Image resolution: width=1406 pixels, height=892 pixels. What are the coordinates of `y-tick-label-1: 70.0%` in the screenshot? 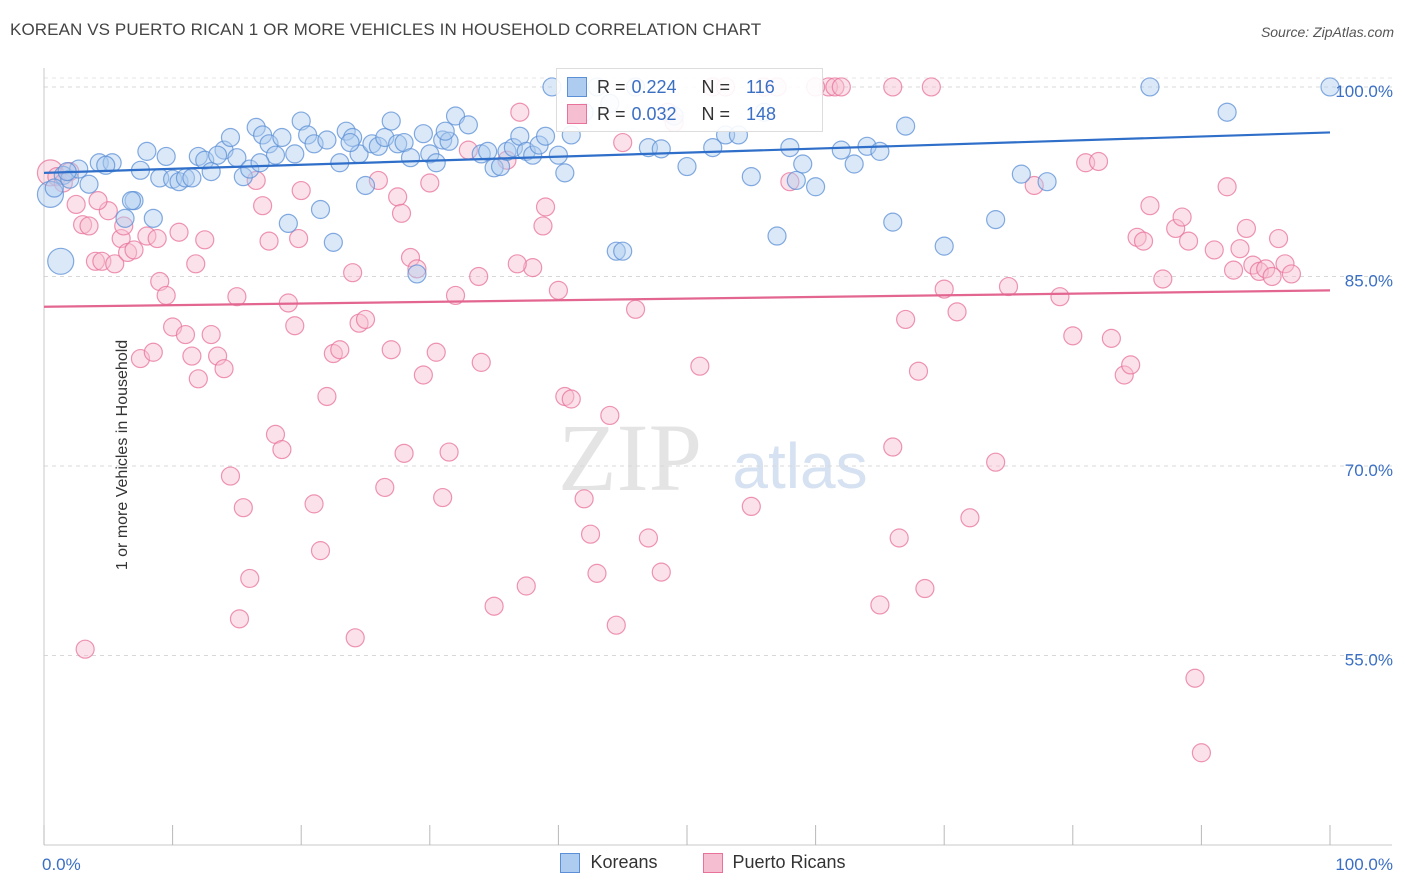 It's located at (1369, 470).